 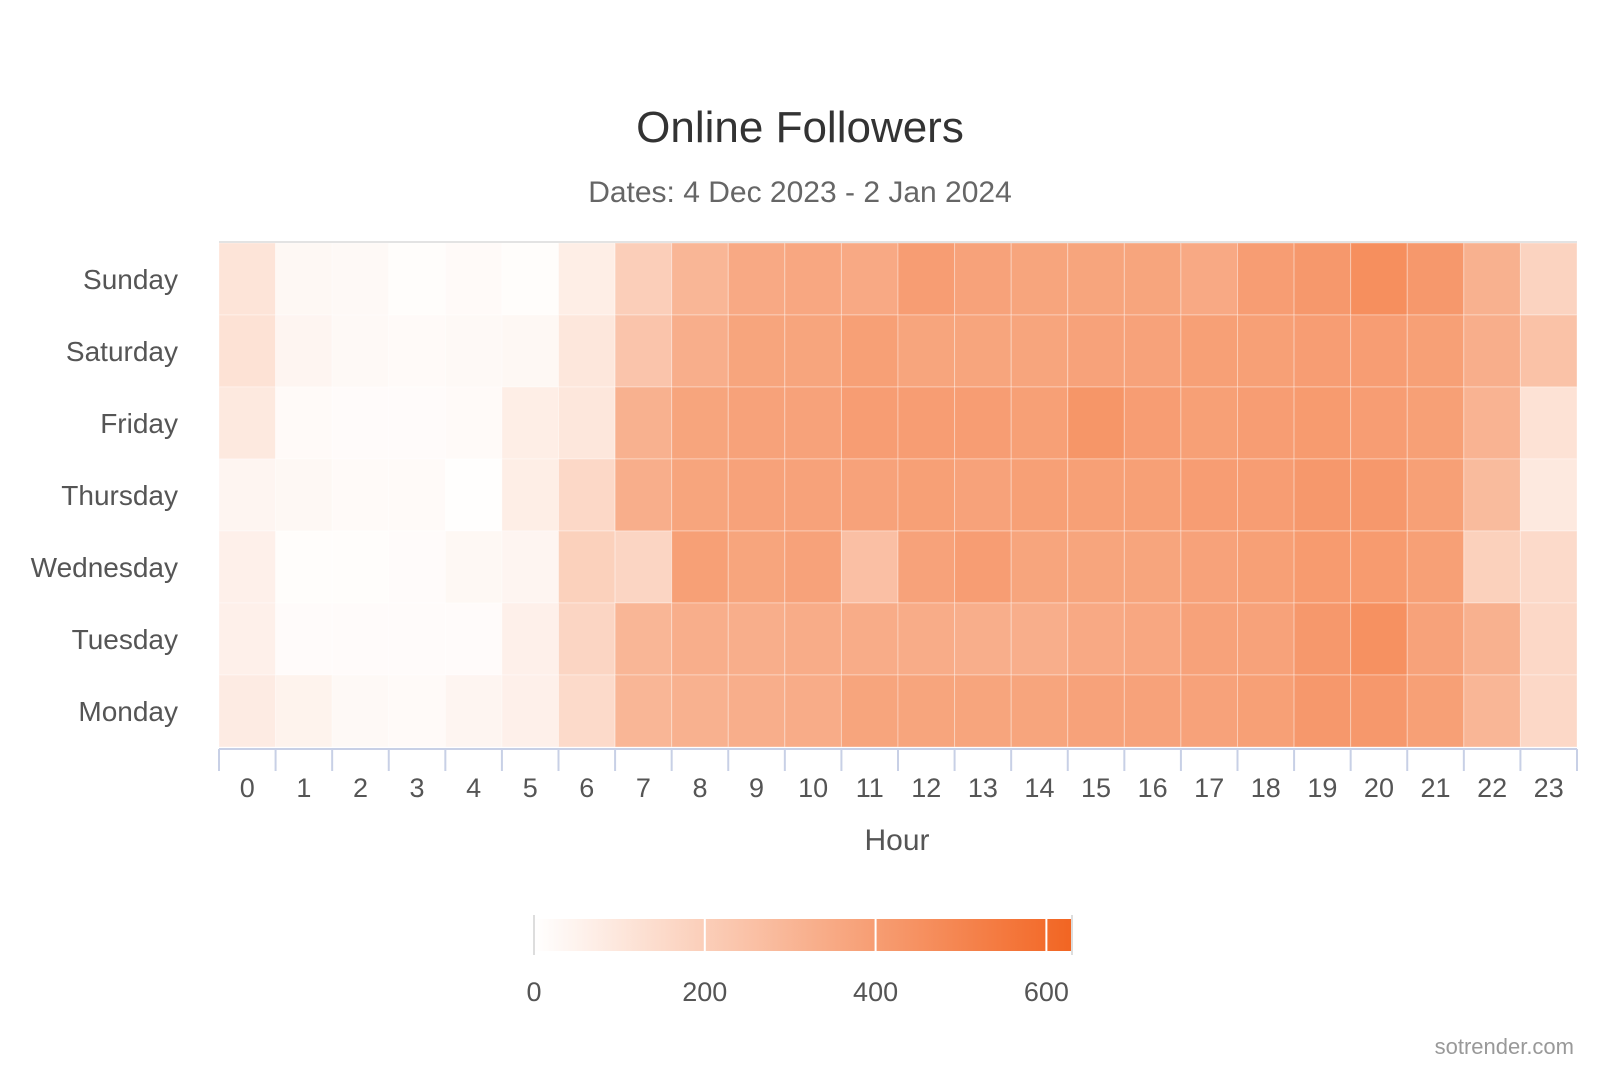 What do you see at coordinates (119, 495) in the screenshot?
I see `y-tick-label: Thursday` at bounding box center [119, 495].